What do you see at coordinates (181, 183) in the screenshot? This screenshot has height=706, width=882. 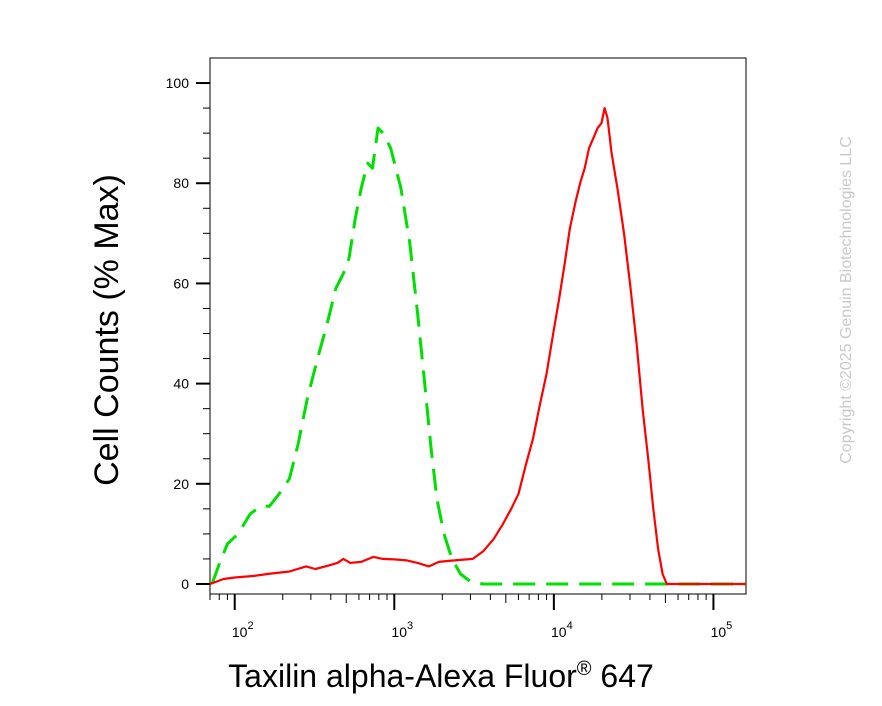 I see `y-tick-label: 80` at bounding box center [181, 183].